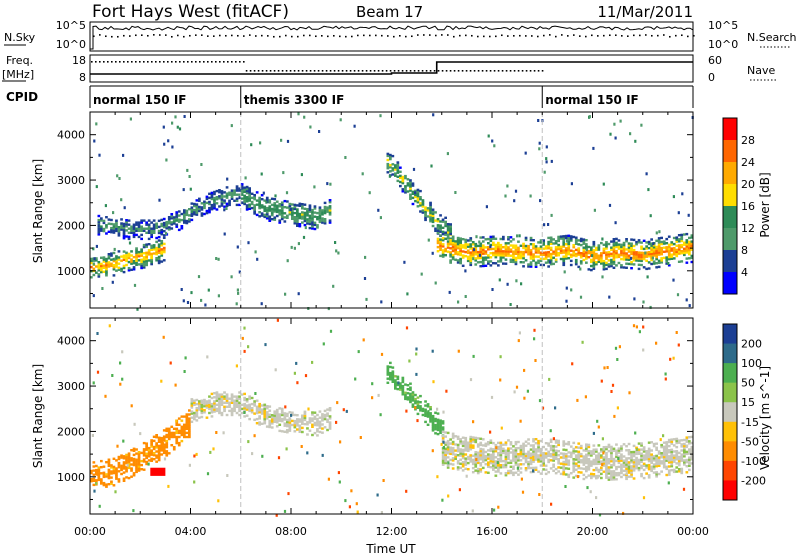 The height and width of the screenshot is (558, 800). I want to click on nave-tick-low: 0, so click(711, 77).